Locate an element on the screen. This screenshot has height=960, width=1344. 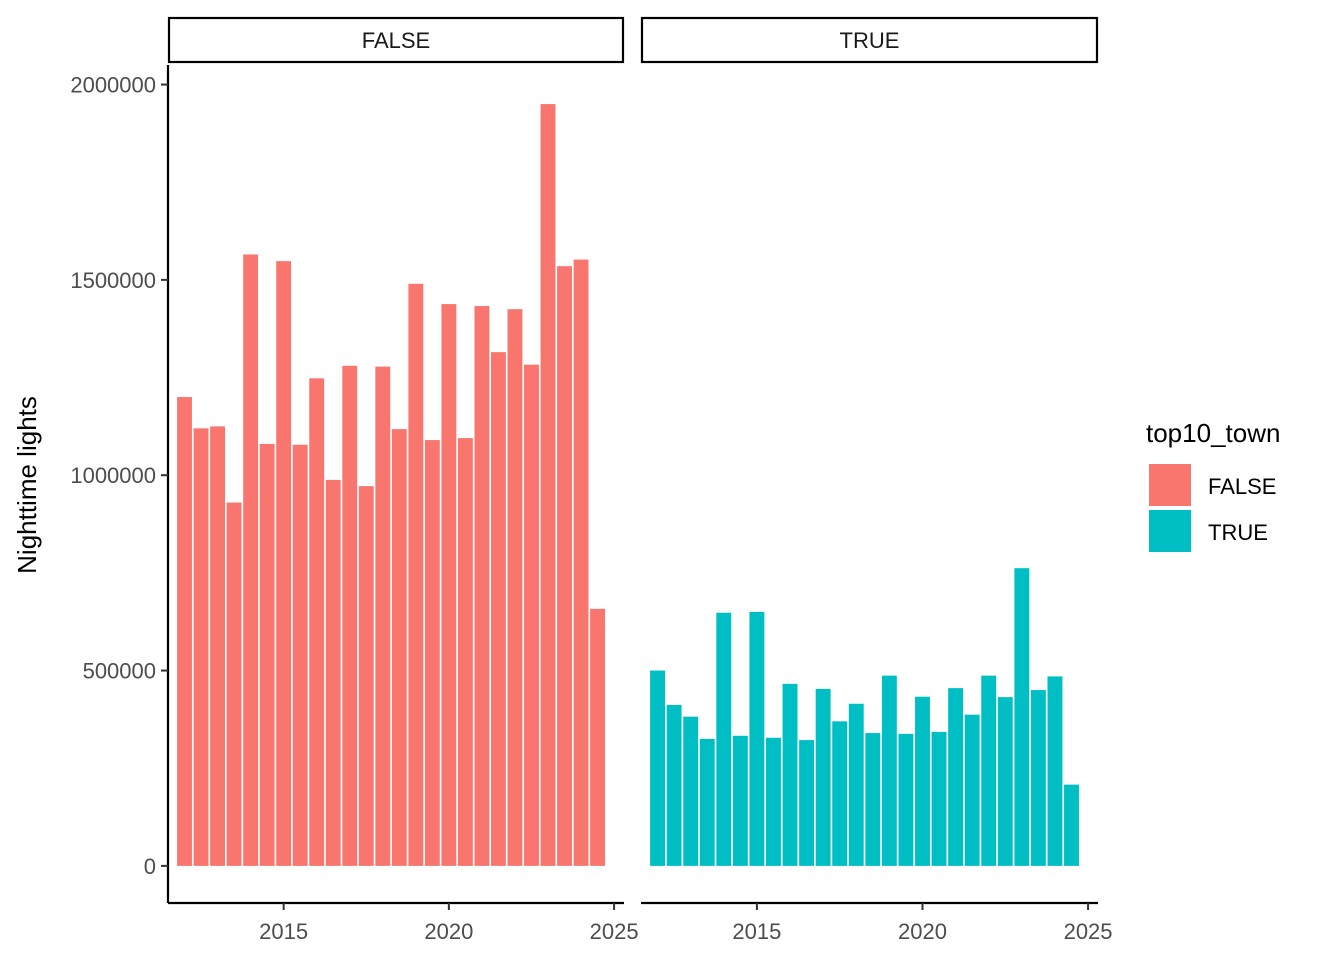
y-tick-label: 1500000 is located at coordinates (113, 280).